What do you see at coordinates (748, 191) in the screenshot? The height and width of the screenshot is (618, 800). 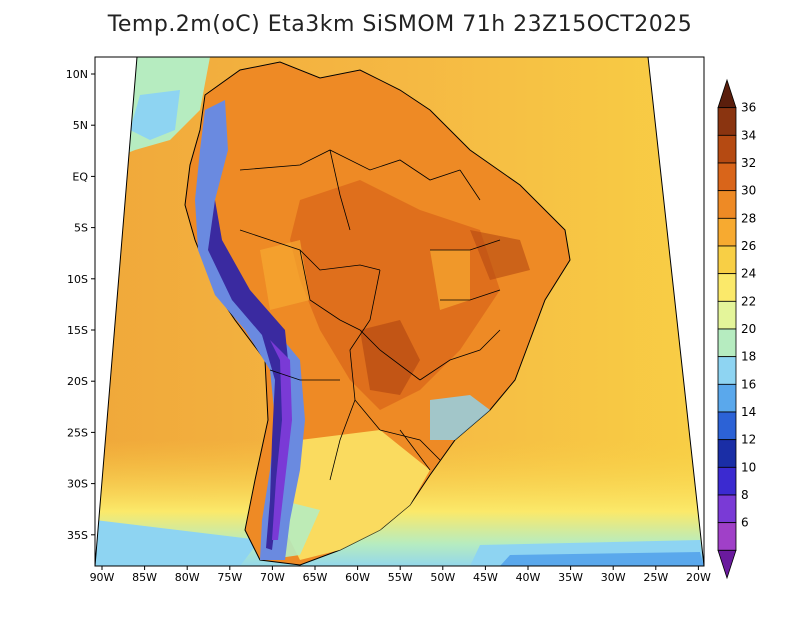 I see `colorbar-label: 30` at bounding box center [748, 191].